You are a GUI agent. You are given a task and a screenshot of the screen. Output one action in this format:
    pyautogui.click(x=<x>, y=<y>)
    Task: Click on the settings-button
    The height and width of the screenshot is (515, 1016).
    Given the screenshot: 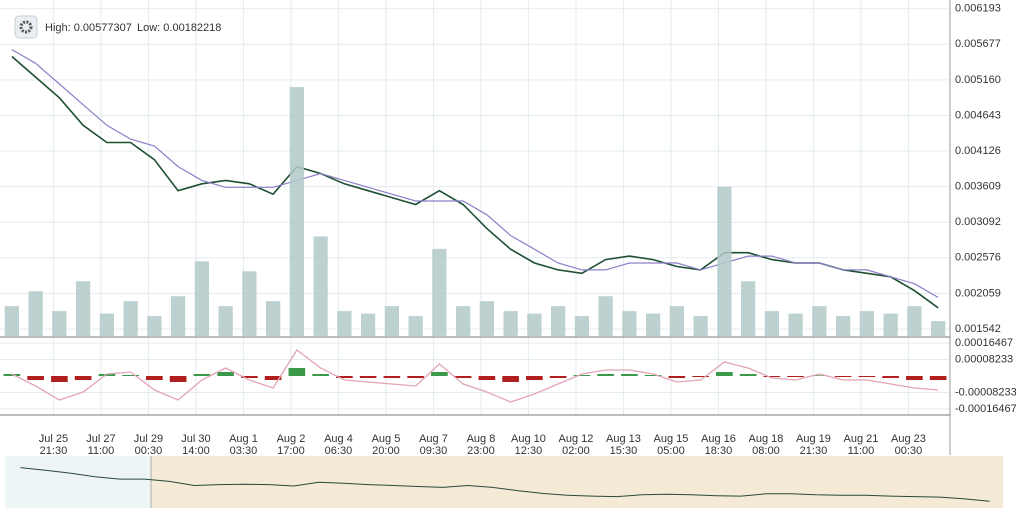 What is the action you would take?
    pyautogui.click(x=26, y=27)
    